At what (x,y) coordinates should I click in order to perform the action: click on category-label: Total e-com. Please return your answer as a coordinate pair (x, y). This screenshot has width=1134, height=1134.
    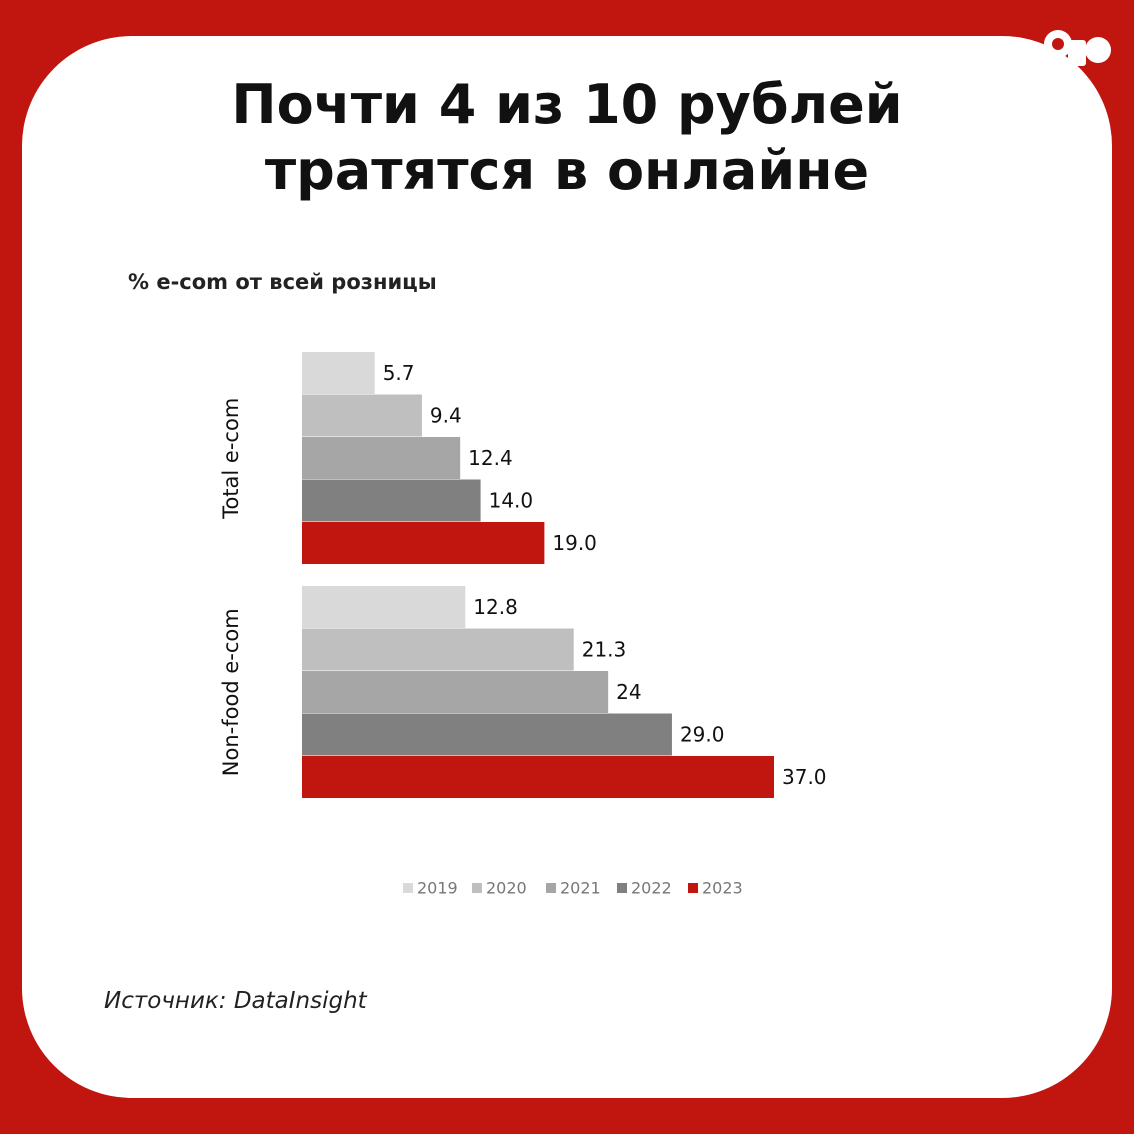
    Looking at the image, I should click on (231, 459).